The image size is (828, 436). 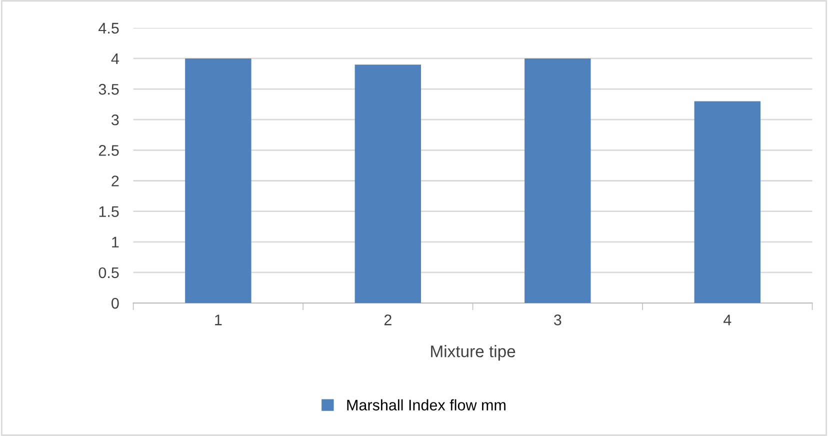 What do you see at coordinates (115, 59) in the screenshot?
I see `y-tick-label: 4` at bounding box center [115, 59].